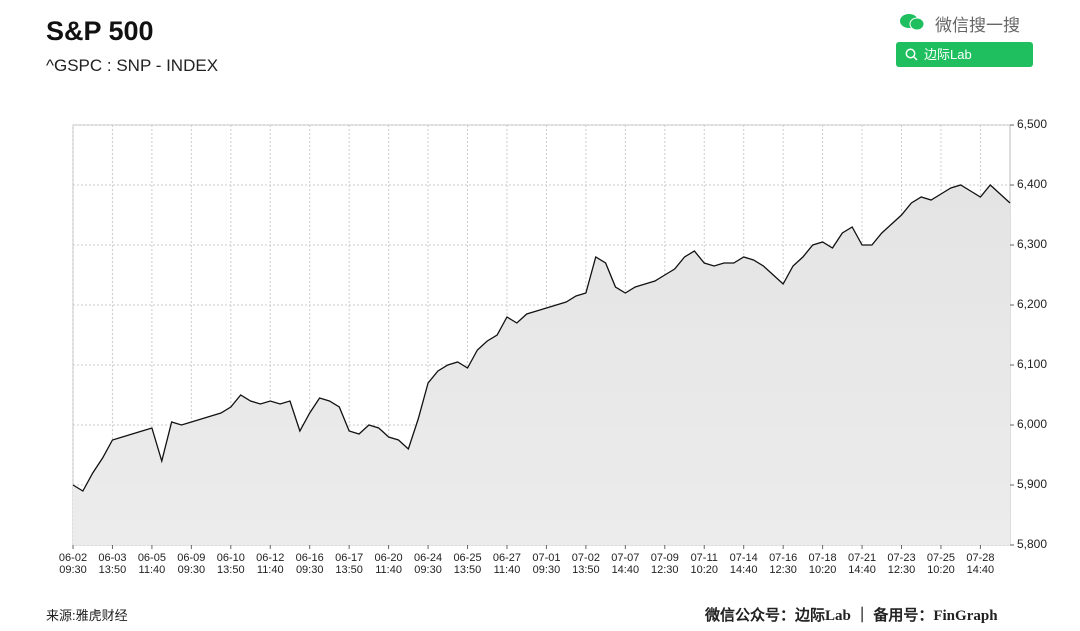  What do you see at coordinates (467, 564) in the screenshot?
I see `x-tick-label: 06-25 13:50` at bounding box center [467, 564].